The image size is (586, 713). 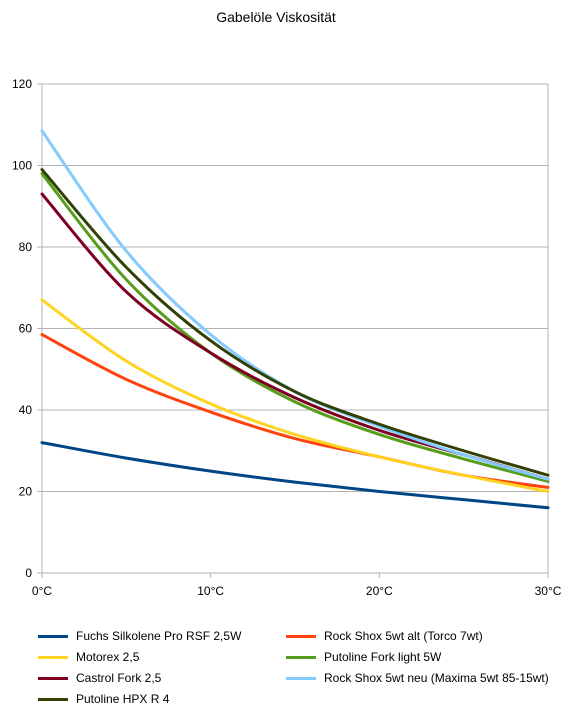 What do you see at coordinates (123, 699) in the screenshot?
I see `legend-label: Putoline HPX R 4` at bounding box center [123, 699].